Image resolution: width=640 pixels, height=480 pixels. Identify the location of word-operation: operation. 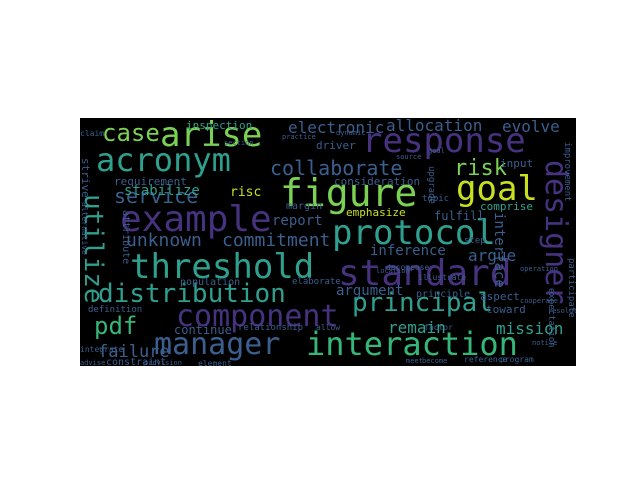
(539, 269).